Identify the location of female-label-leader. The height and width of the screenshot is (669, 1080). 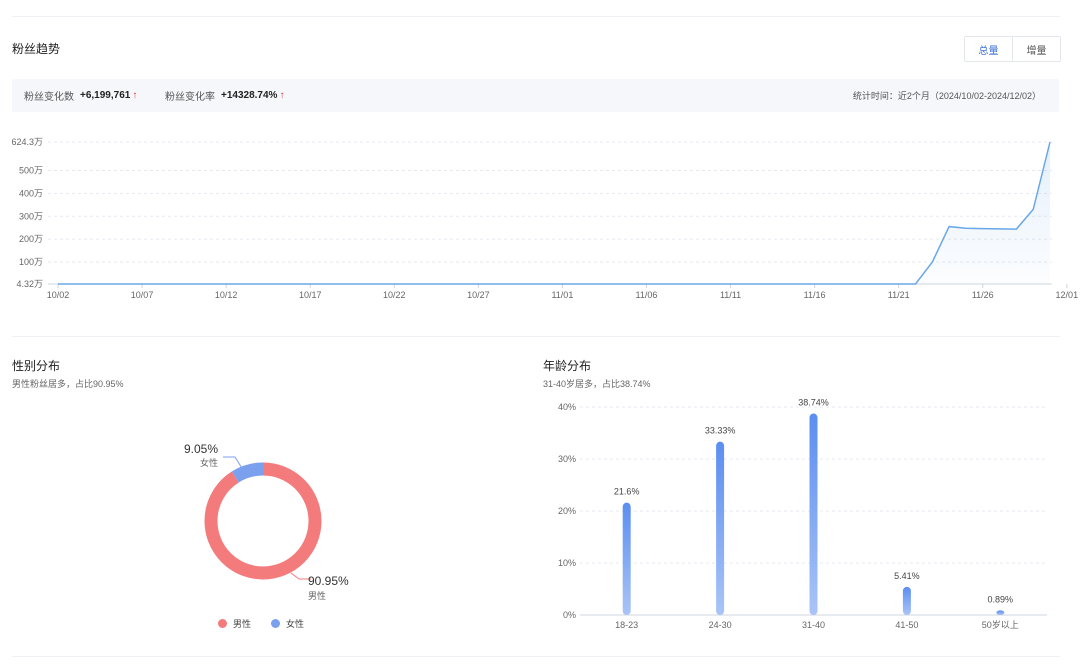
(234, 465).